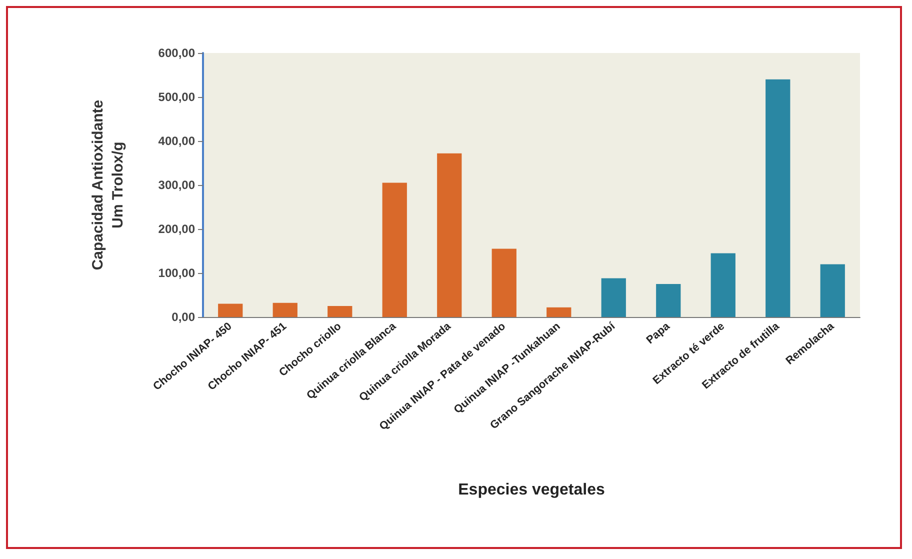  What do you see at coordinates (184, 317) in the screenshot?
I see `y-tick-label: 0,00` at bounding box center [184, 317].